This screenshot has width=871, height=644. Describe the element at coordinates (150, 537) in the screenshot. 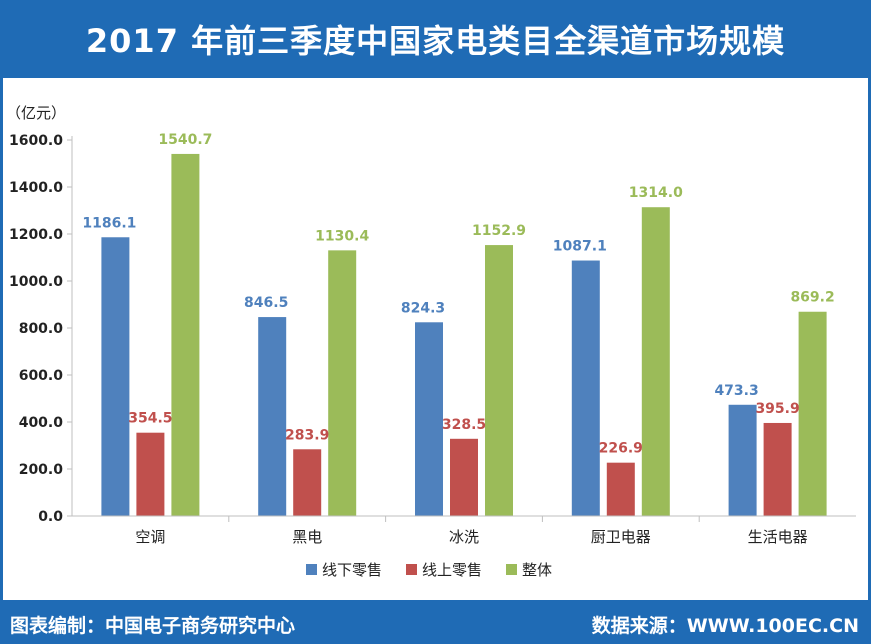

I see `x-tick-label: 空调` at that location.